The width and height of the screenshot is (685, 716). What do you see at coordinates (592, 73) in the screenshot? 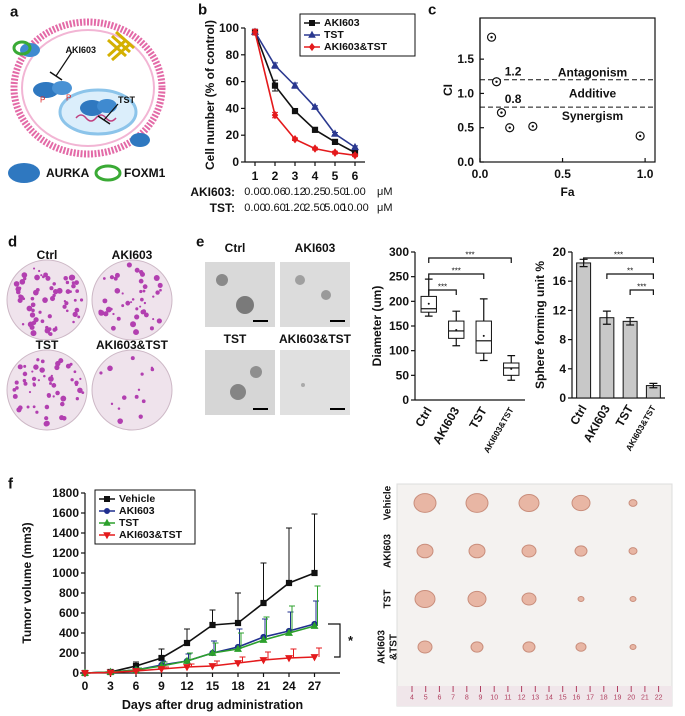
I see `region-label: Antagonism` at bounding box center [592, 73].